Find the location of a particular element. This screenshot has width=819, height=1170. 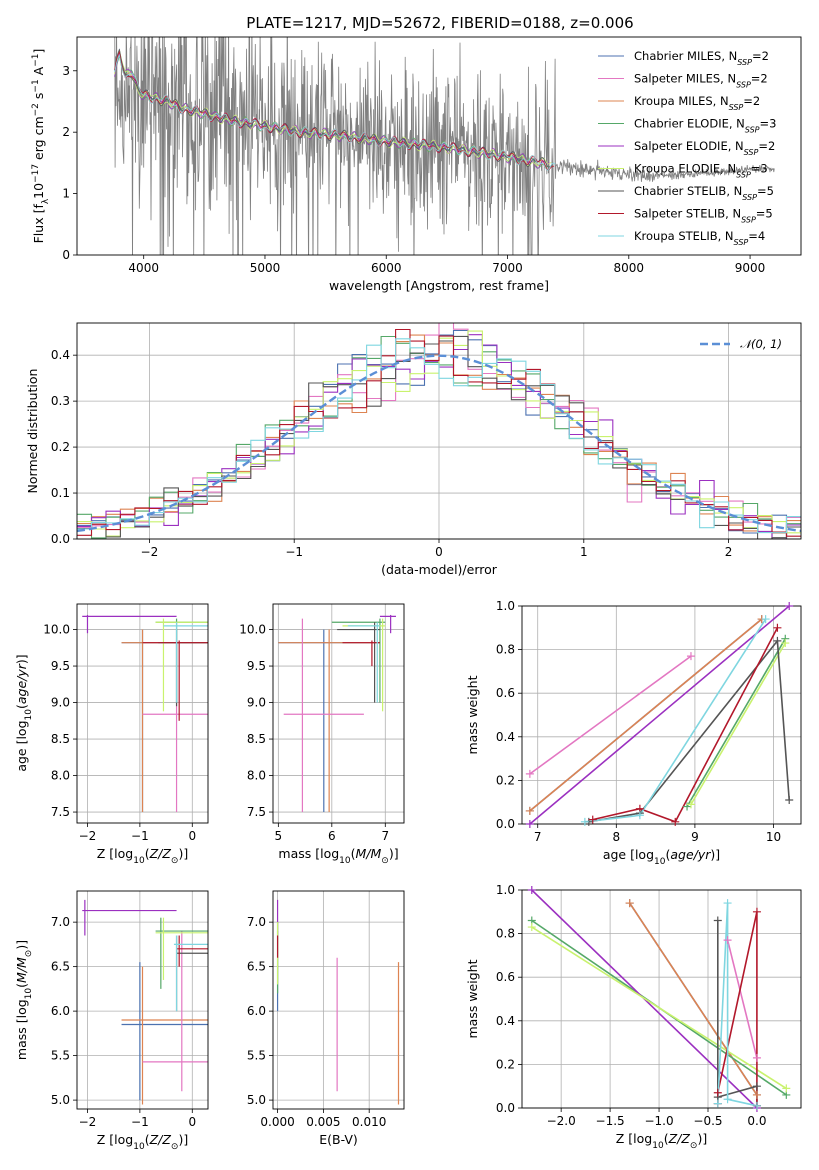

x-tick-label: −1 is located at coordinates (140, 836).